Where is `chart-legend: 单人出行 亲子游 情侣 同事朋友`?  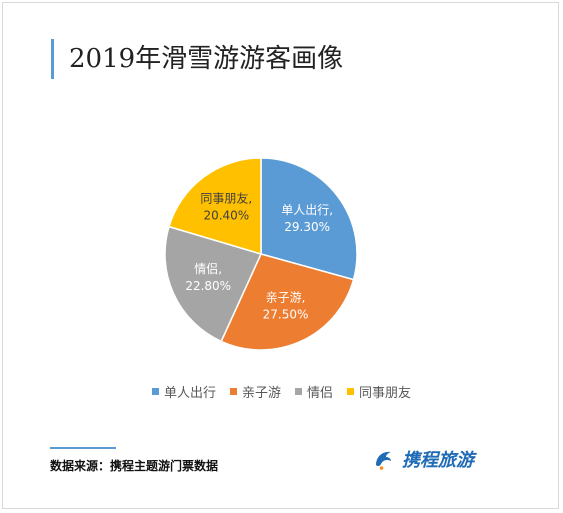
chart-legend: 单人出行 亲子游 情侣 同事朋友 is located at coordinates (281, 391).